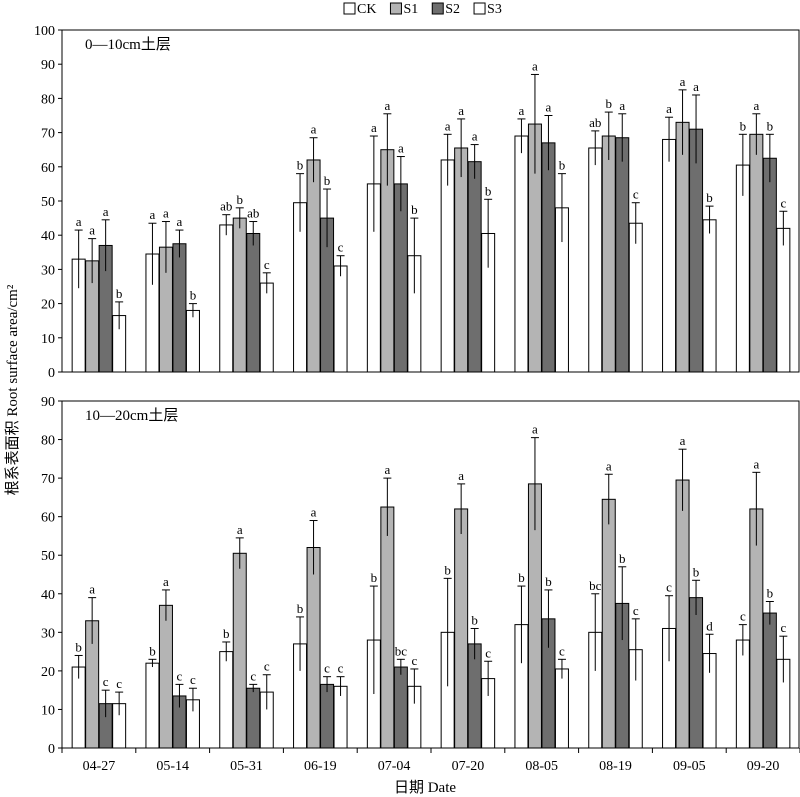 The image size is (800, 797). I want to click on x-tick-label: 08-19, so click(615, 766).